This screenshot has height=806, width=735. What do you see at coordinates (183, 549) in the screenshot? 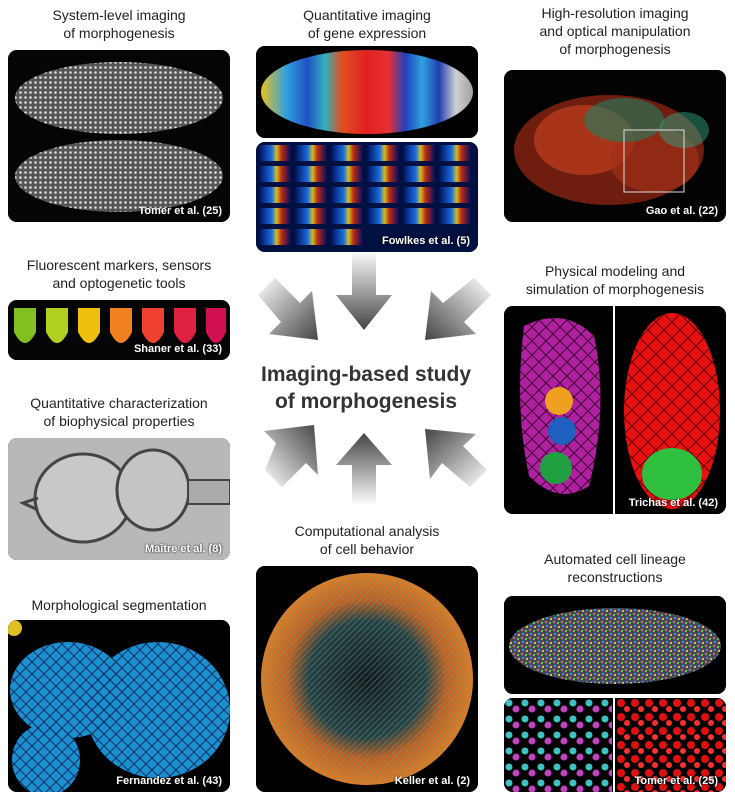
I see `biophysical-citation: Maître et al. (8)` at bounding box center [183, 549].